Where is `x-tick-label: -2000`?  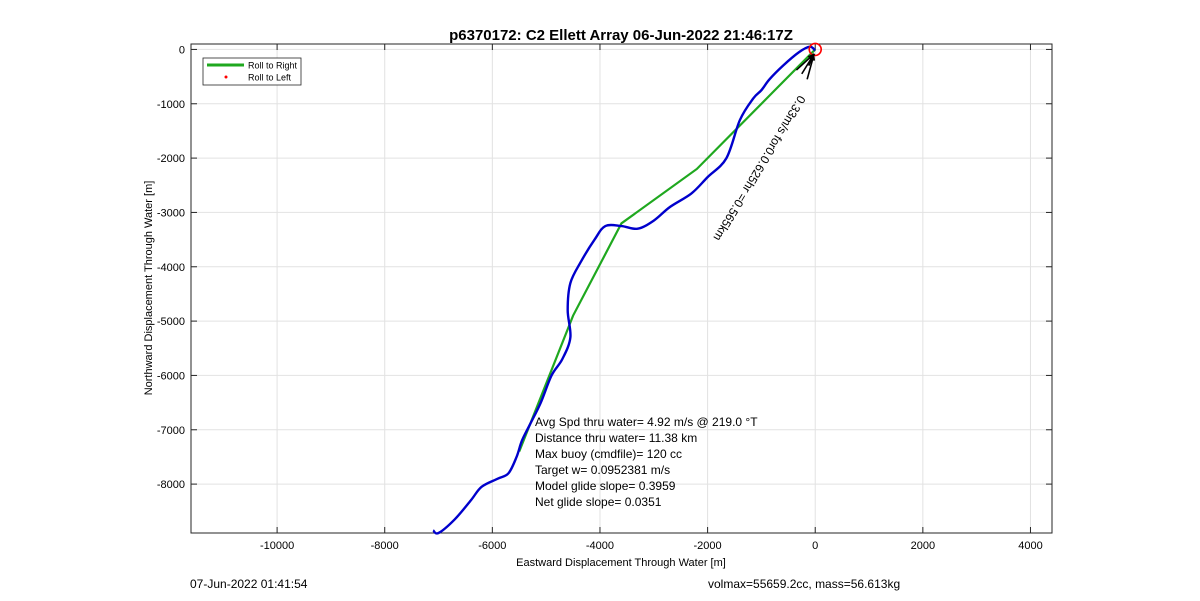 x-tick-label: -2000 is located at coordinates (708, 546).